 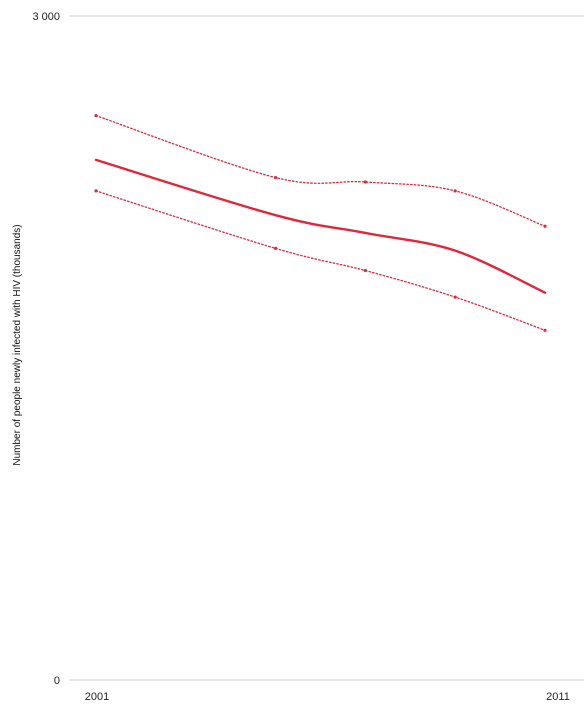 What do you see at coordinates (558, 697) in the screenshot?
I see `x-tick-label-end: 2011` at bounding box center [558, 697].